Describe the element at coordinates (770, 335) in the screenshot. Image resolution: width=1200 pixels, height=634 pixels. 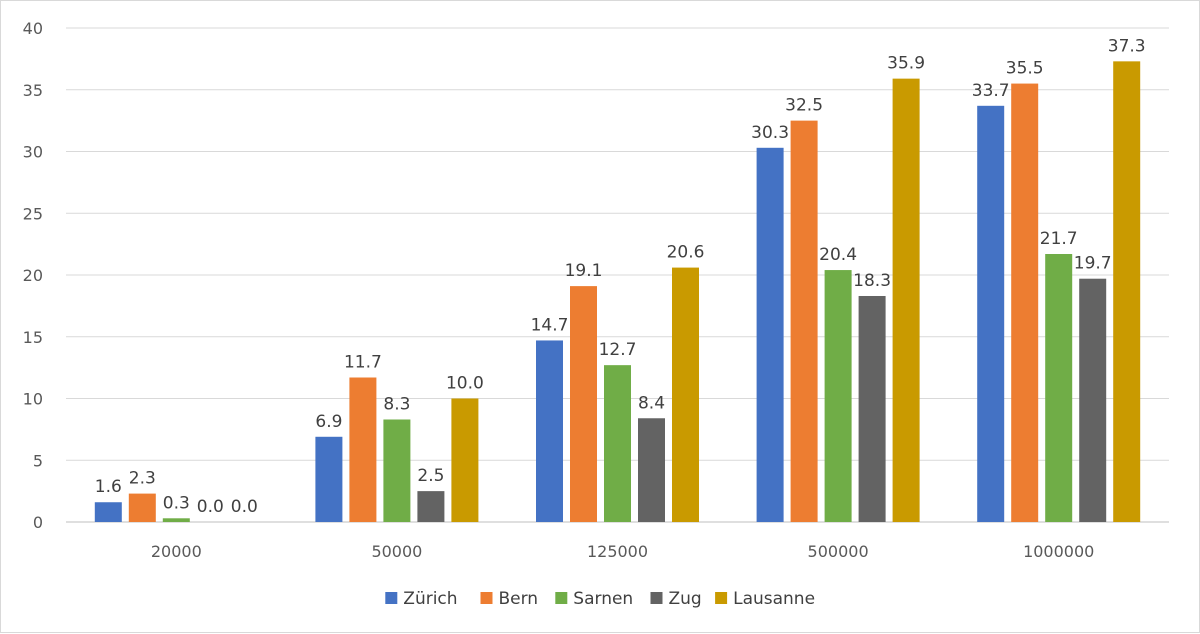
I see `bar-zürich-500000` at that location.